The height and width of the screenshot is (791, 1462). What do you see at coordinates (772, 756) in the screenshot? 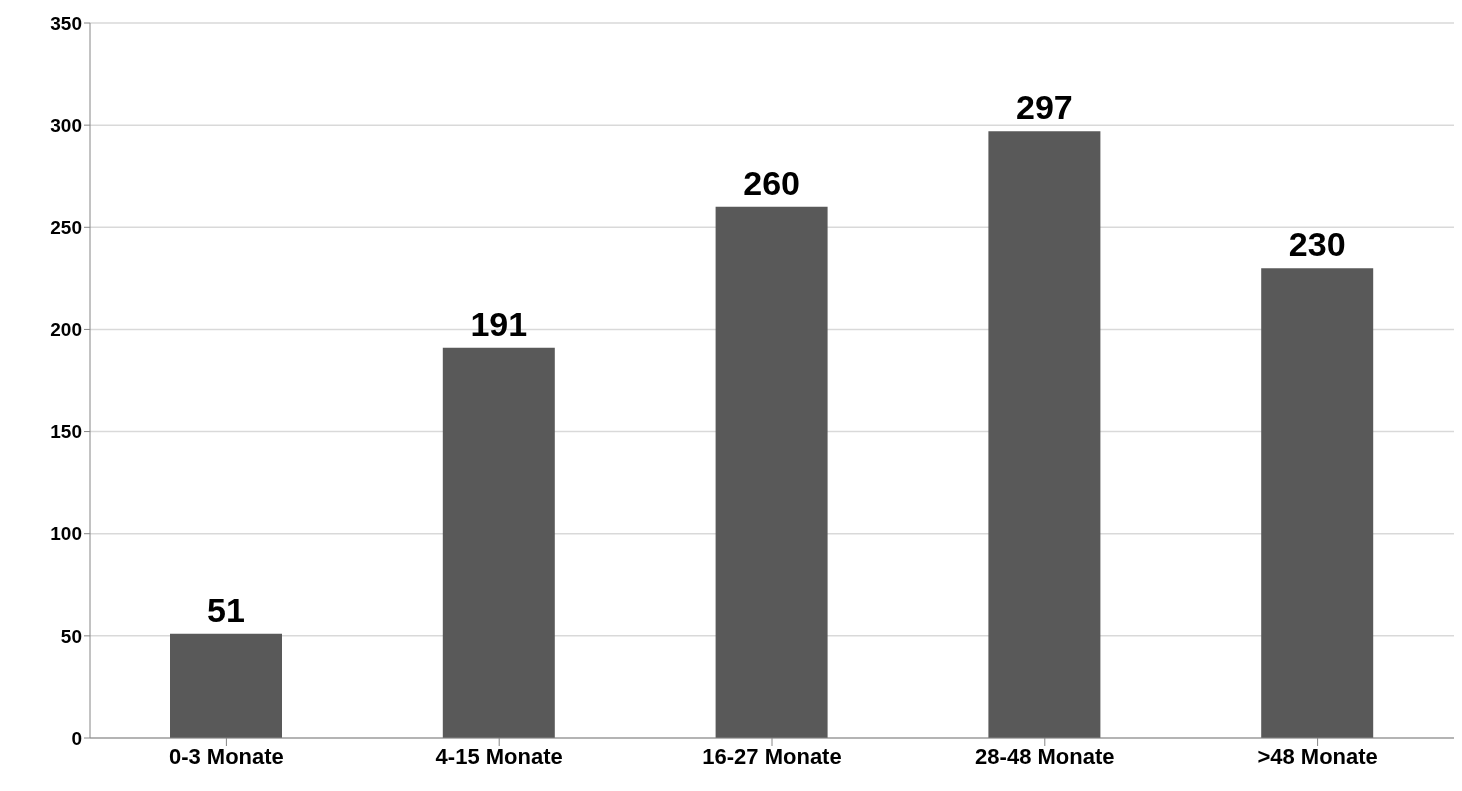
I see `x-tick-label: 16-27 Monate` at bounding box center [772, 756].